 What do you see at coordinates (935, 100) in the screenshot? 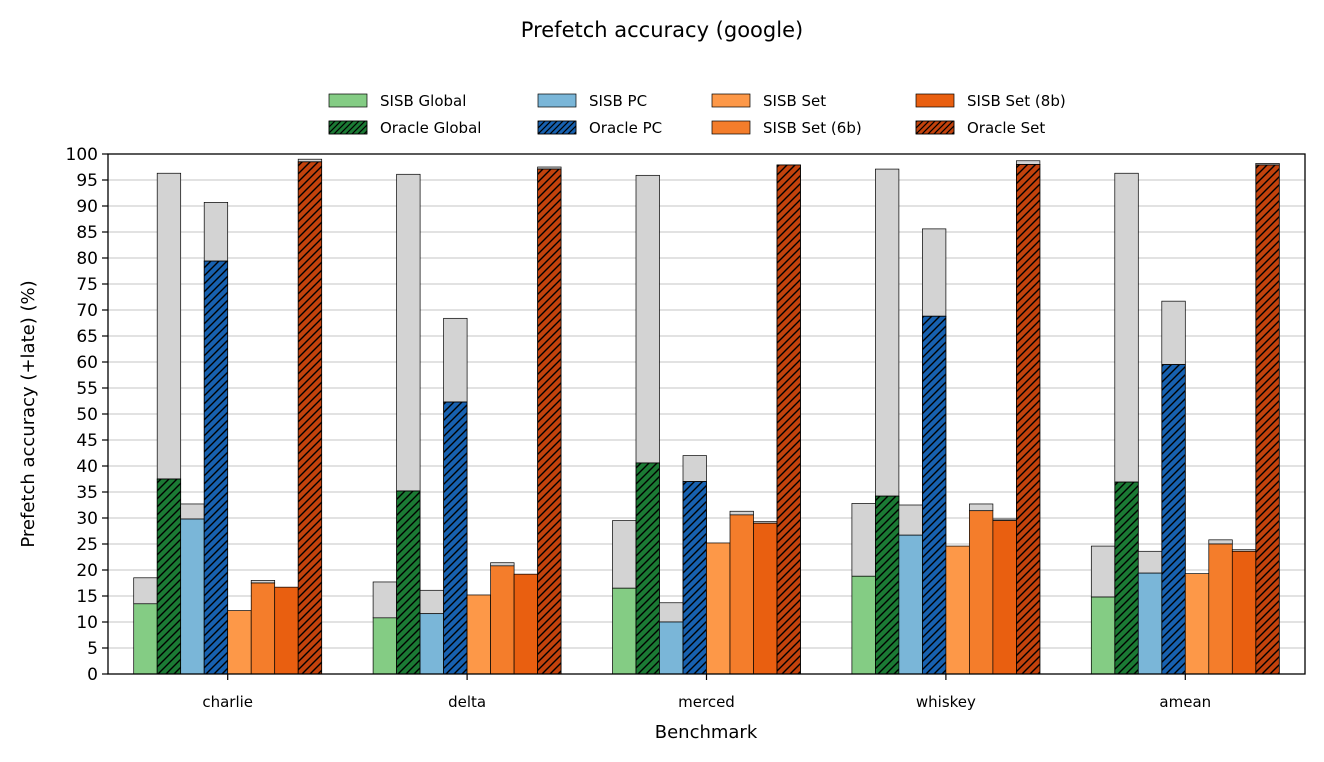
I see `legend-swatch-sisb-set-8b` at bounding box center [935, 100].